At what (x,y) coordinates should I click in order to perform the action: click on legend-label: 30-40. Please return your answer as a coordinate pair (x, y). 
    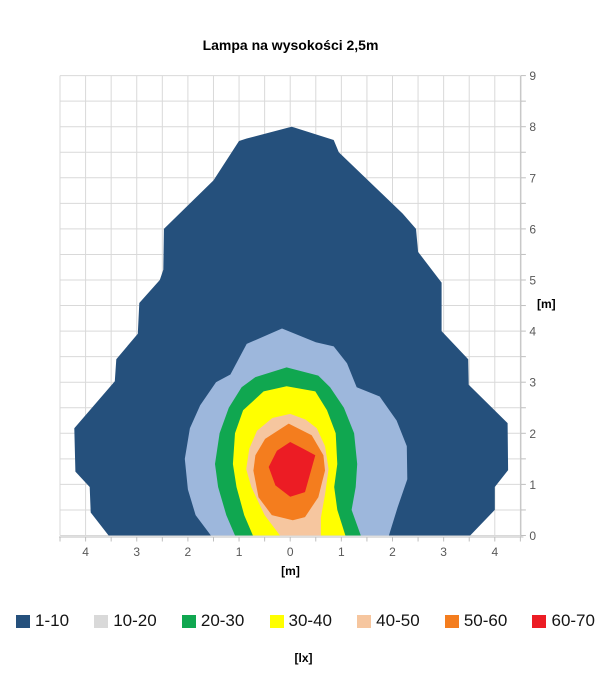
    Looking at the image, I should click on (310, 620).